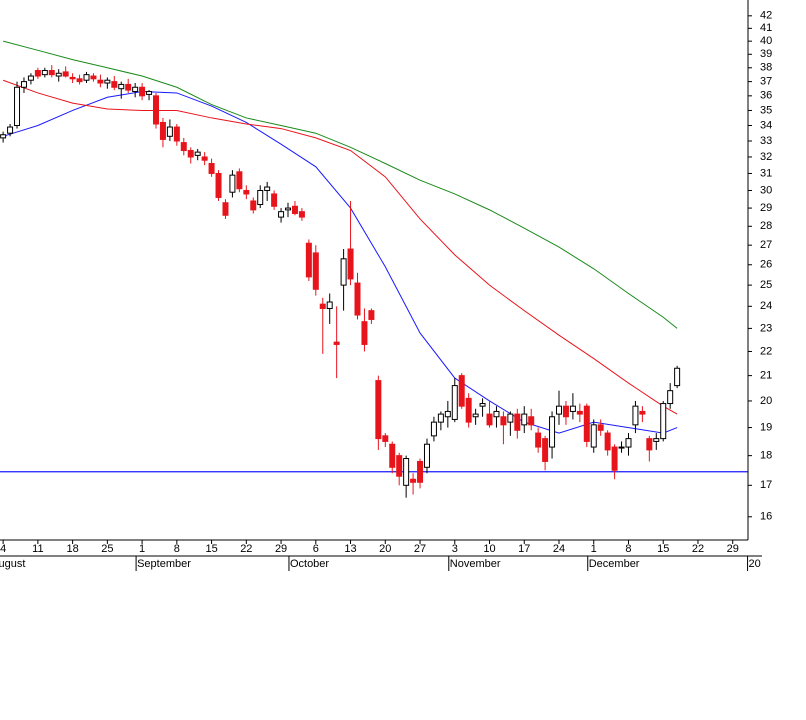 Image resolution: width=806 pixels, height=720 pixels. I want to click on y-tick-label: 24, so click(766, 306).